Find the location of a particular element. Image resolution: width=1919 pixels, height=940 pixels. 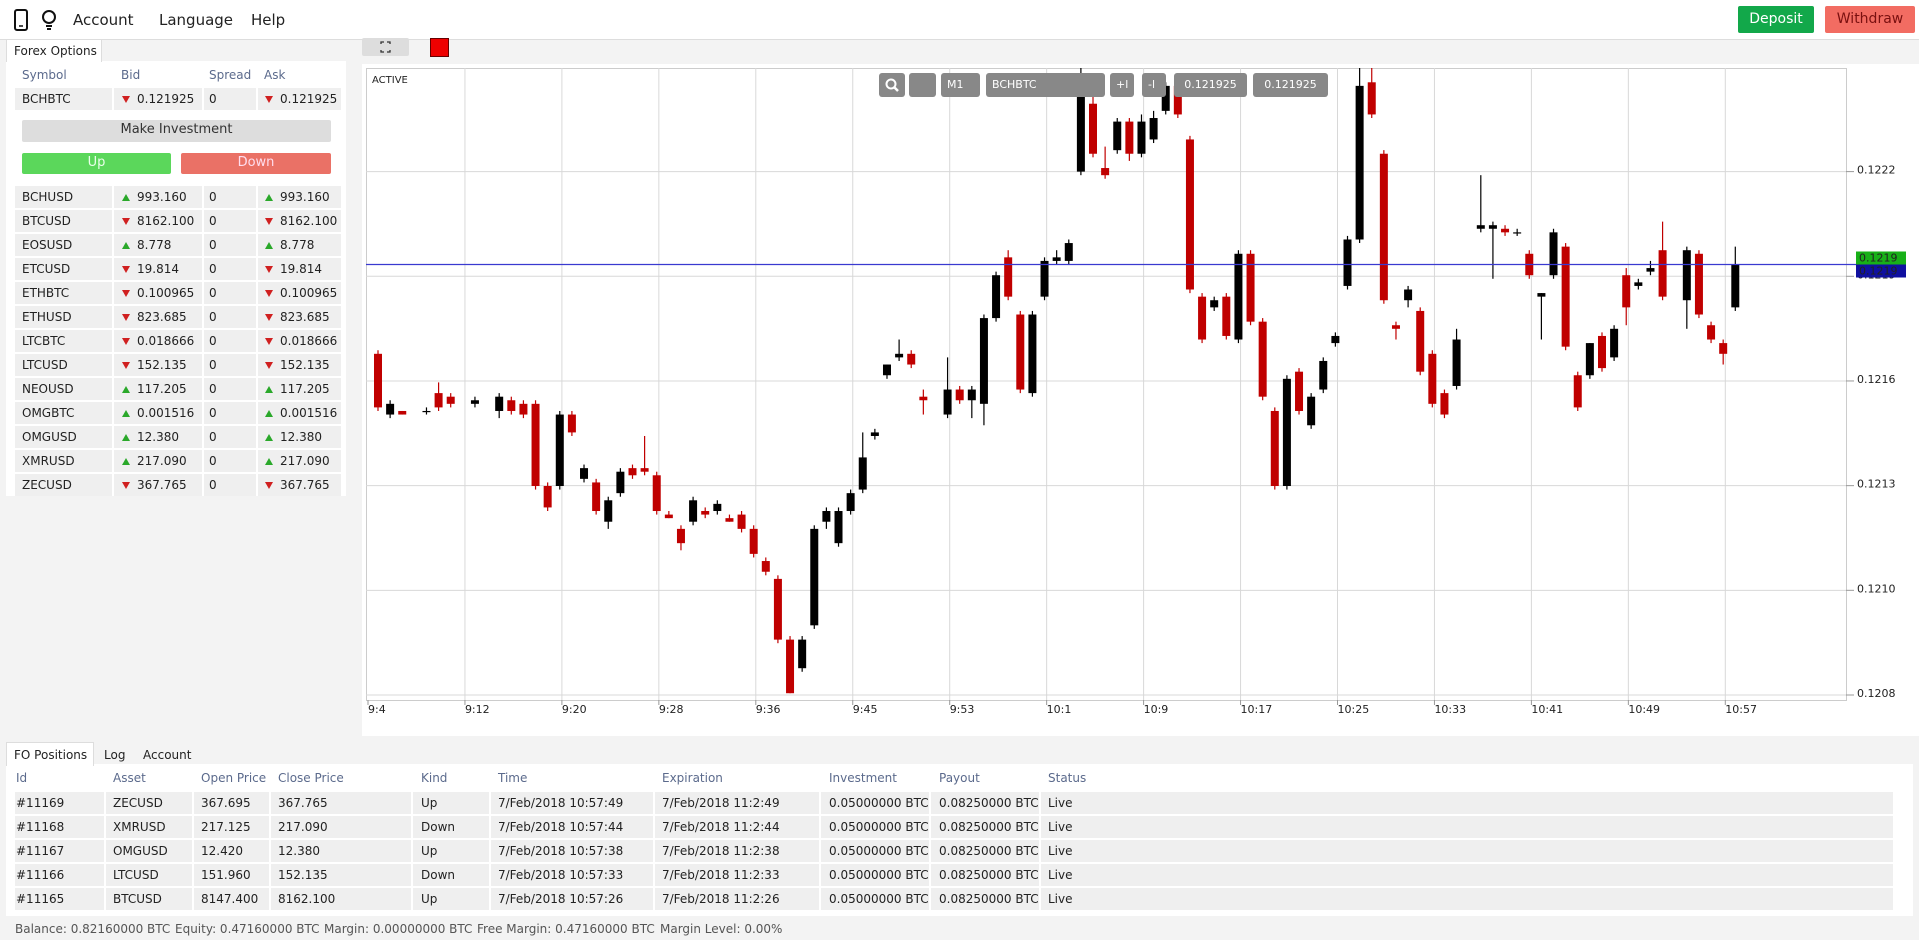

invest-label: Make Investment is located at coordinates (176, 129).